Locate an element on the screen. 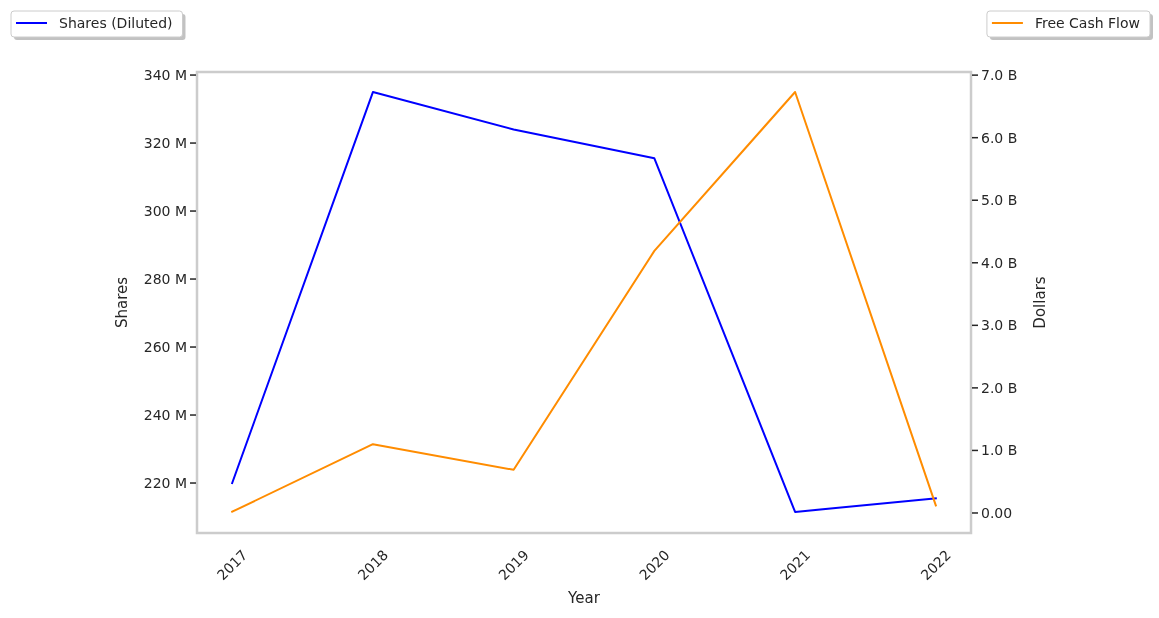  legend-label: Shares (Diluted) is located at coordinates (116, 22).